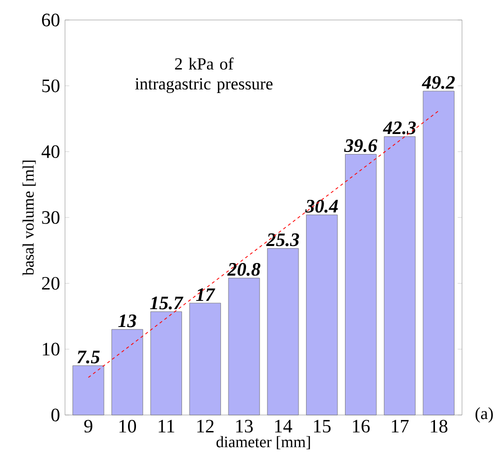 This screenshot has height=472, width=501. I want to click on x-tick-label: 14, so click(283, 426).